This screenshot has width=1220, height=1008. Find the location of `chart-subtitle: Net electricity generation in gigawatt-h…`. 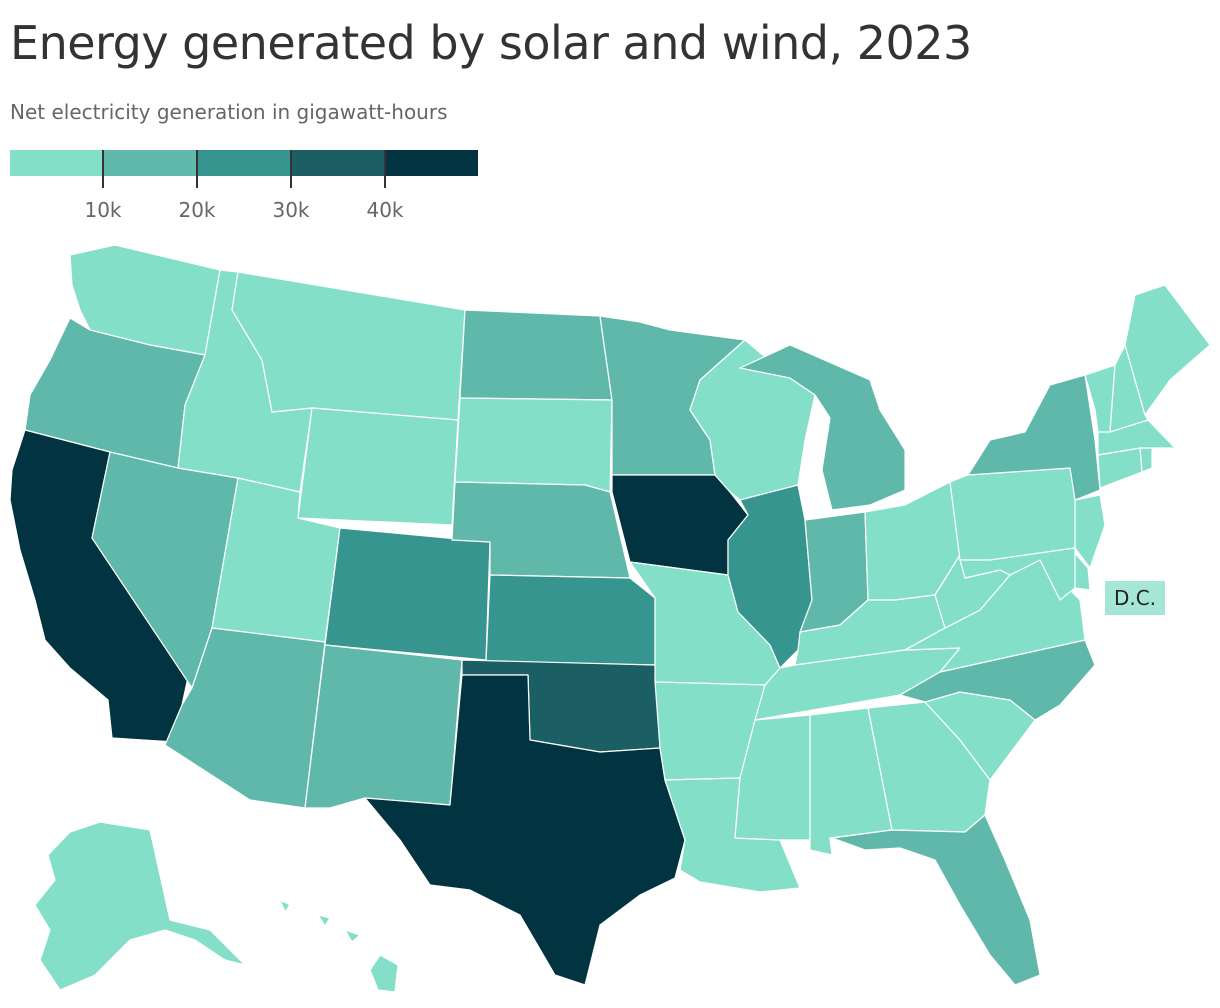

chart-subtitle: Net electricity generation in gigawatt-h… is located at coordinates (229, 112).